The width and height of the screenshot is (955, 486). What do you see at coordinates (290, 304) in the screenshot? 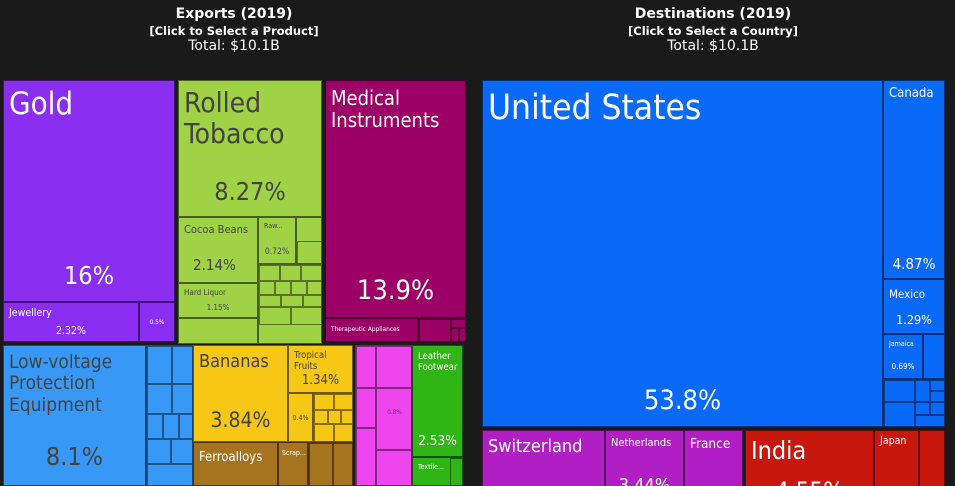
I see `tile-tobacco-grid` at bounding box center [290, 304].